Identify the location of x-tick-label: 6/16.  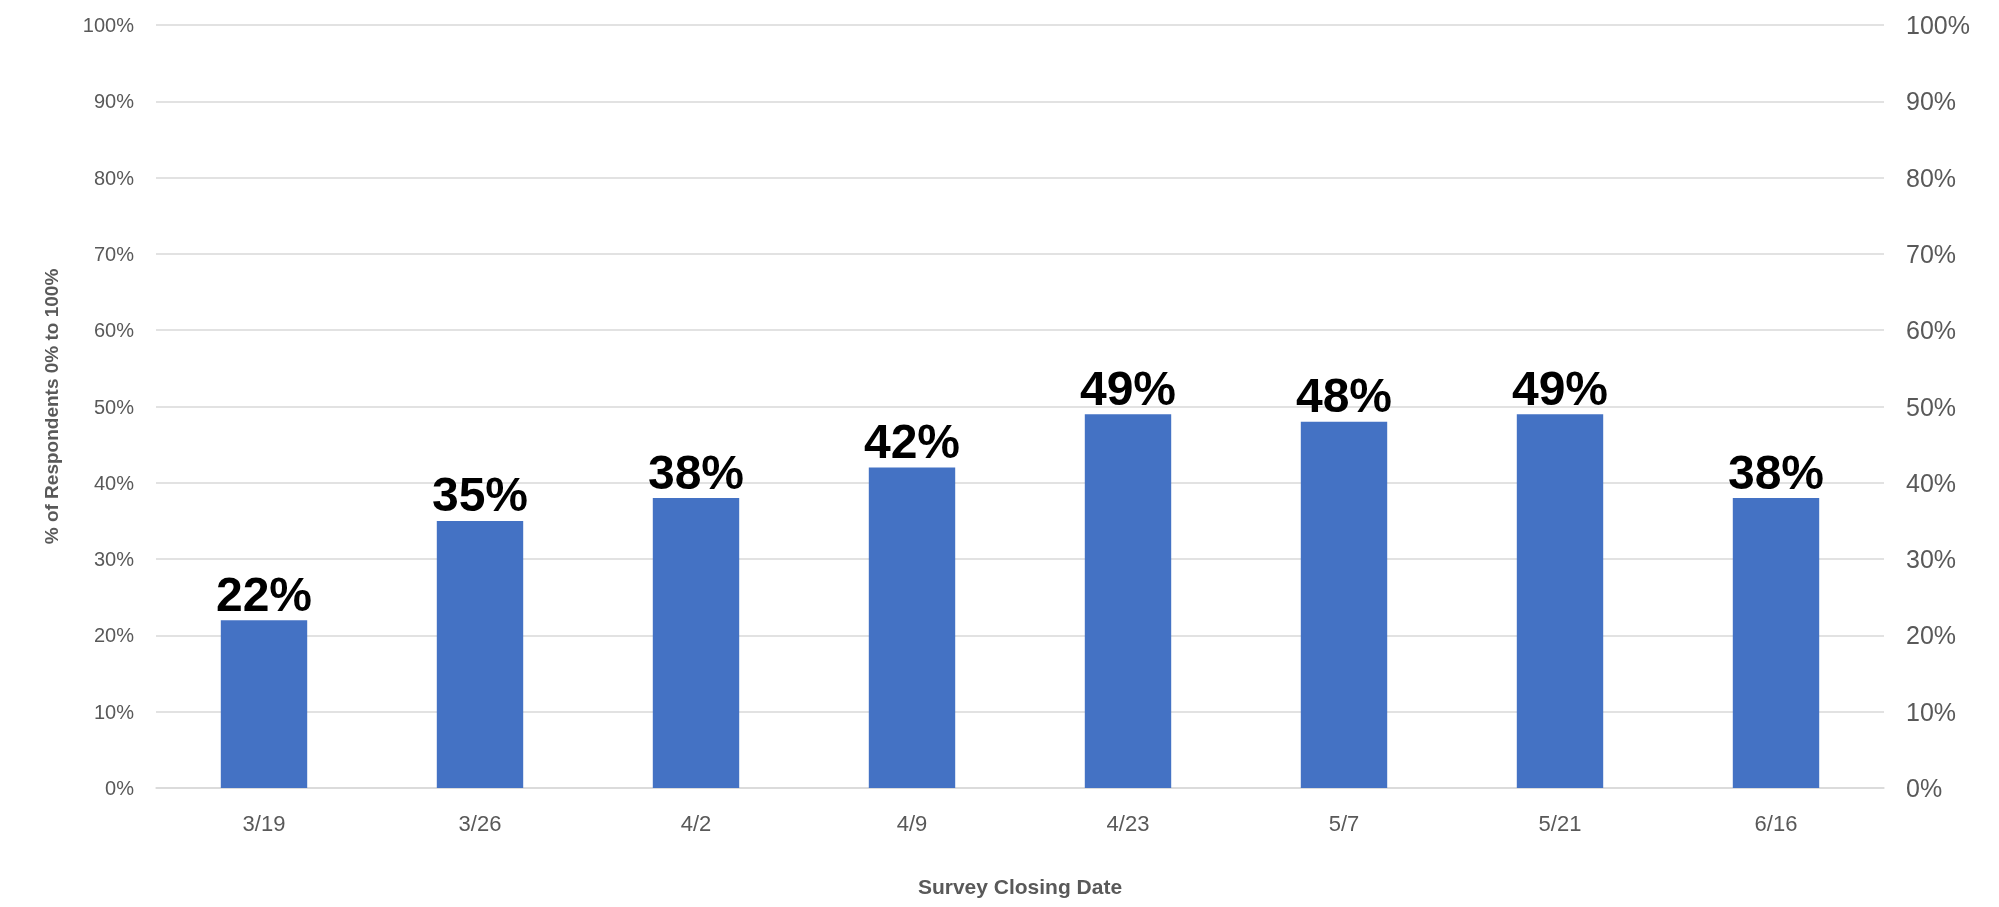
(1776, 823).